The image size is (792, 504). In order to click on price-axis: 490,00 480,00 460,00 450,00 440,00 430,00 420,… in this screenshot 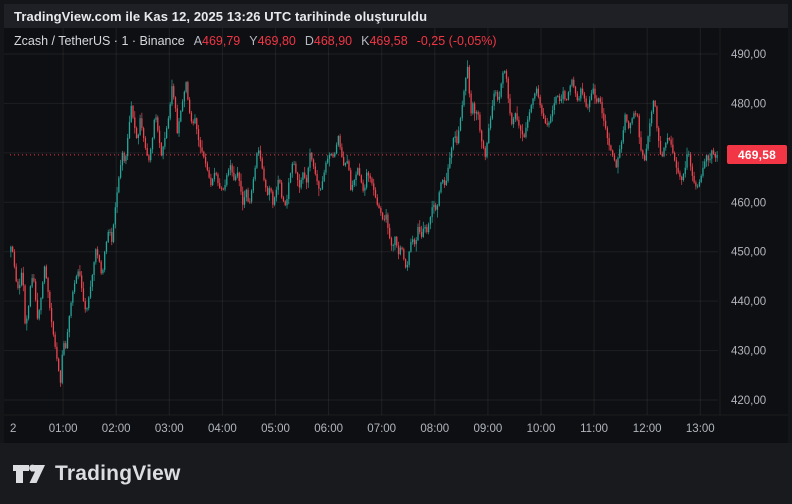, I will do `click(748, 228)`.